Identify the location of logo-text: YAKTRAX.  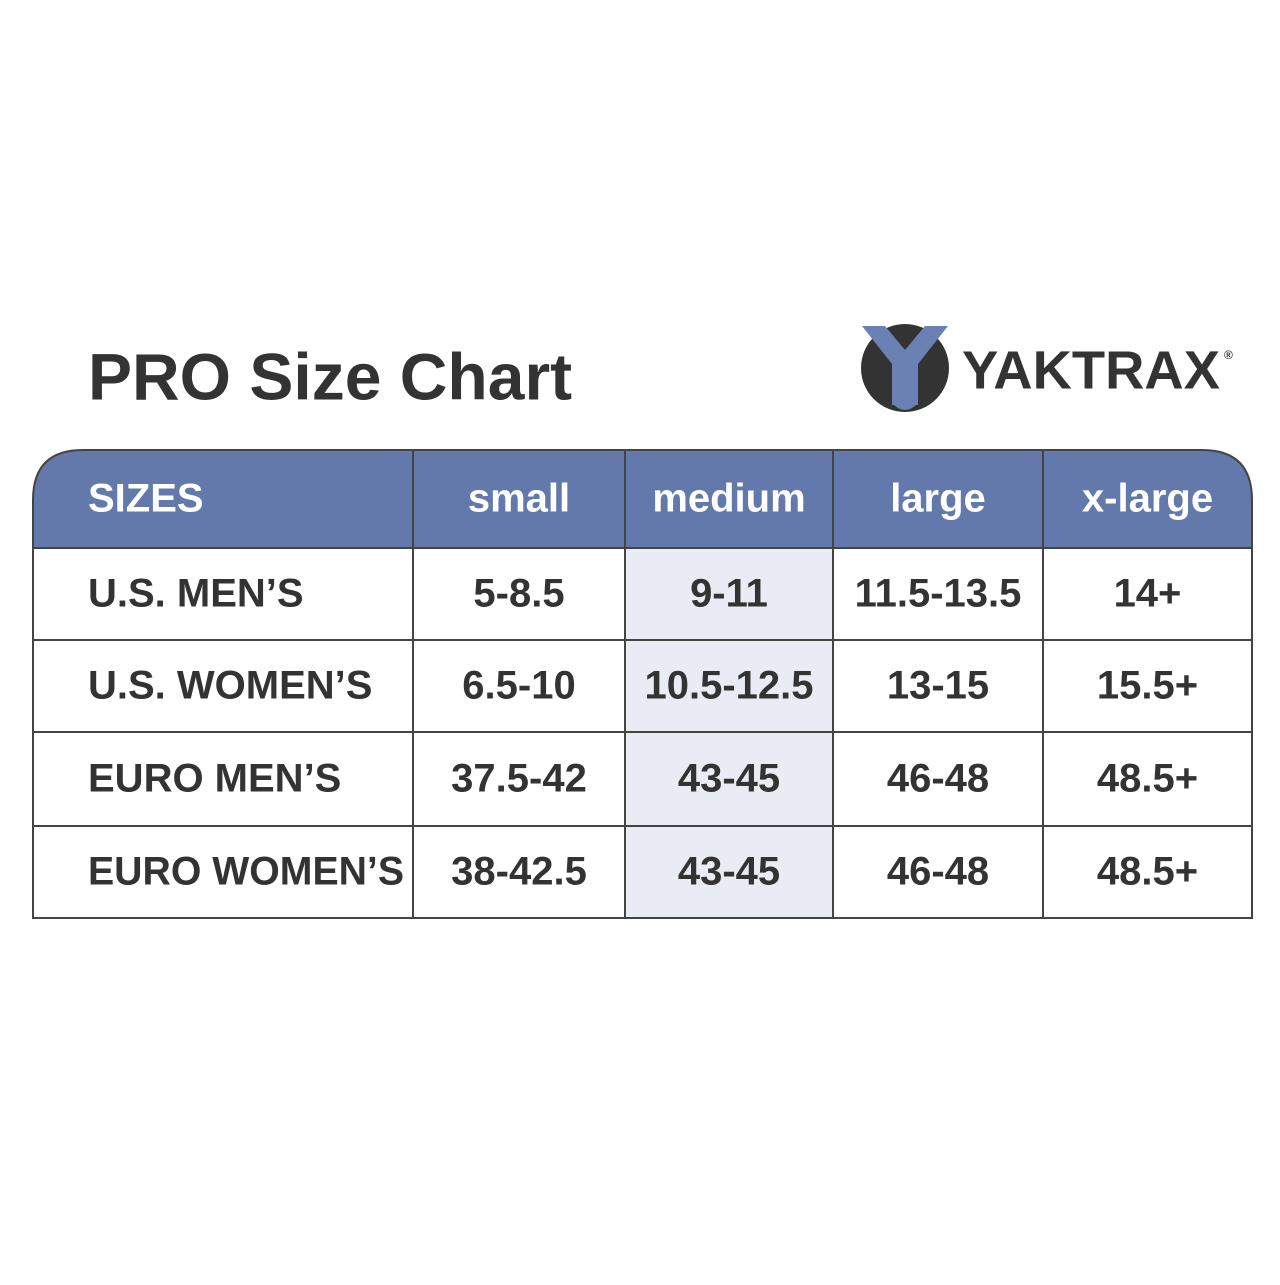
(1091, 370).